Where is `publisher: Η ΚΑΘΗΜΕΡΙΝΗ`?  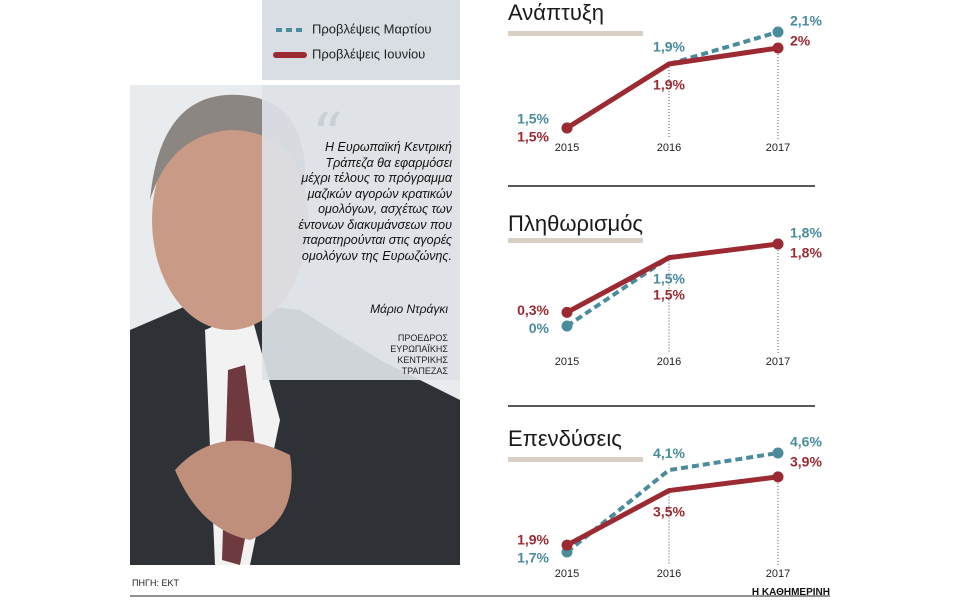 publisher: Η ΚΑΘΗΜΕΡΙΝΗ is located at coordinates (790, 592).